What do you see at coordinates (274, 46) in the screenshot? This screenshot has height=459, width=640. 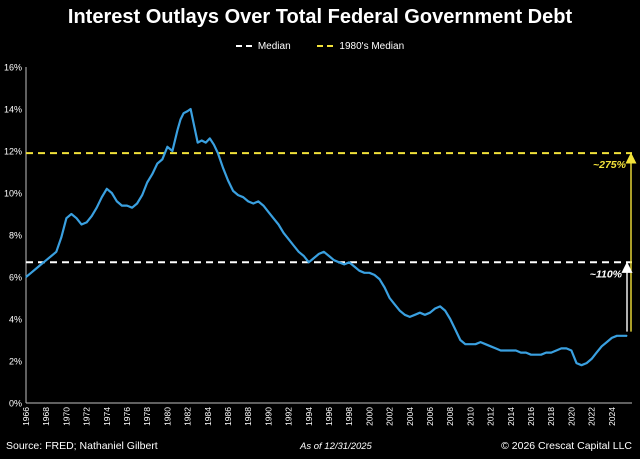 I see `legend-median-label: Median` at bounding box center [274, 46].